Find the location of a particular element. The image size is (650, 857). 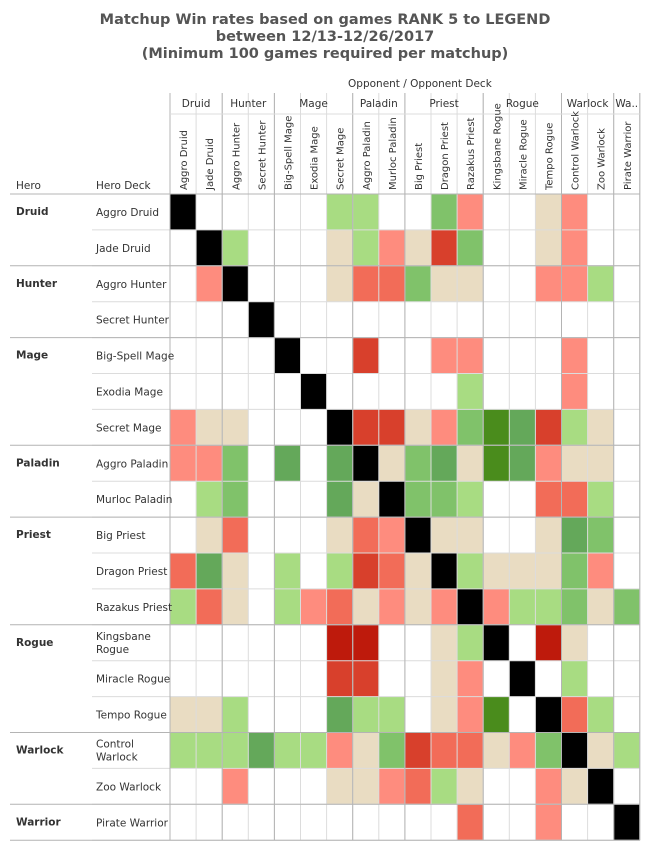

row-hero-rogue: Rogue is located at coordinates (34, 643).